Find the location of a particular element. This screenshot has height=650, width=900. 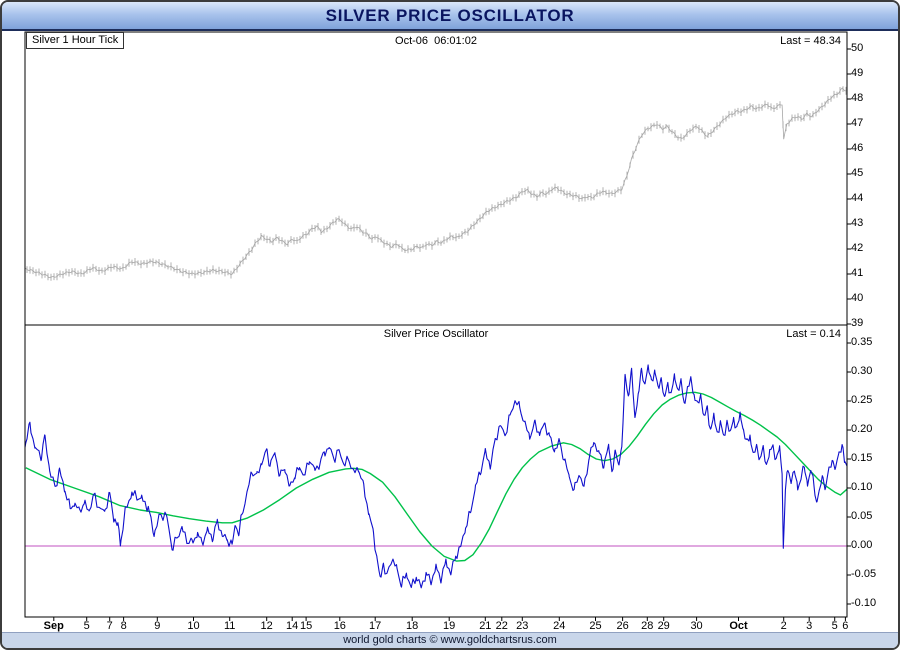

top-y-tick-label: 50 is located at coordinates (857, 48).